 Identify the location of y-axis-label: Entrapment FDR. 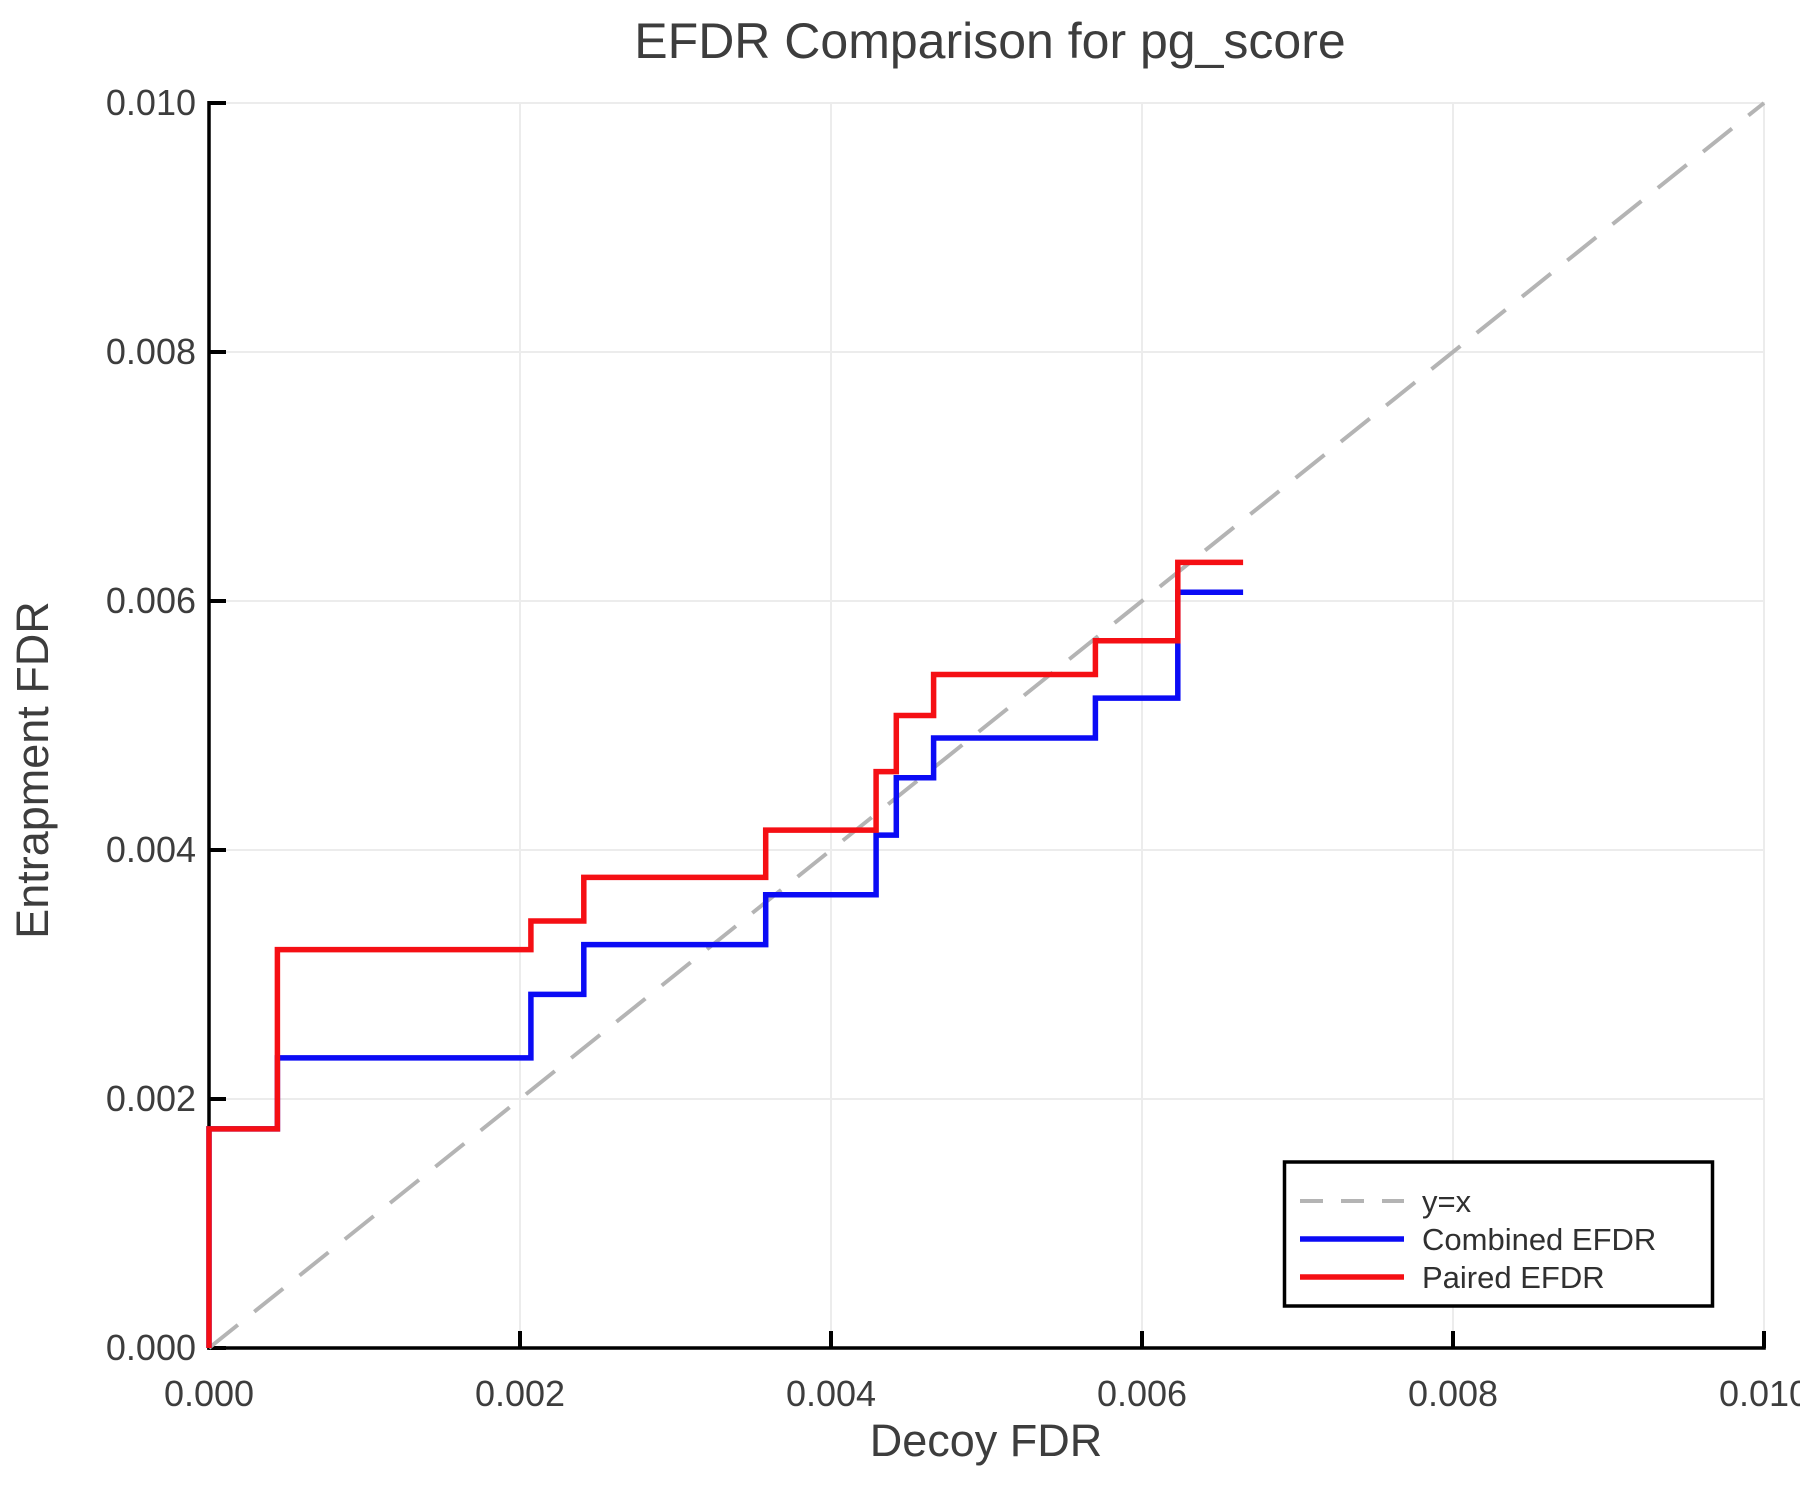
(32, 770).